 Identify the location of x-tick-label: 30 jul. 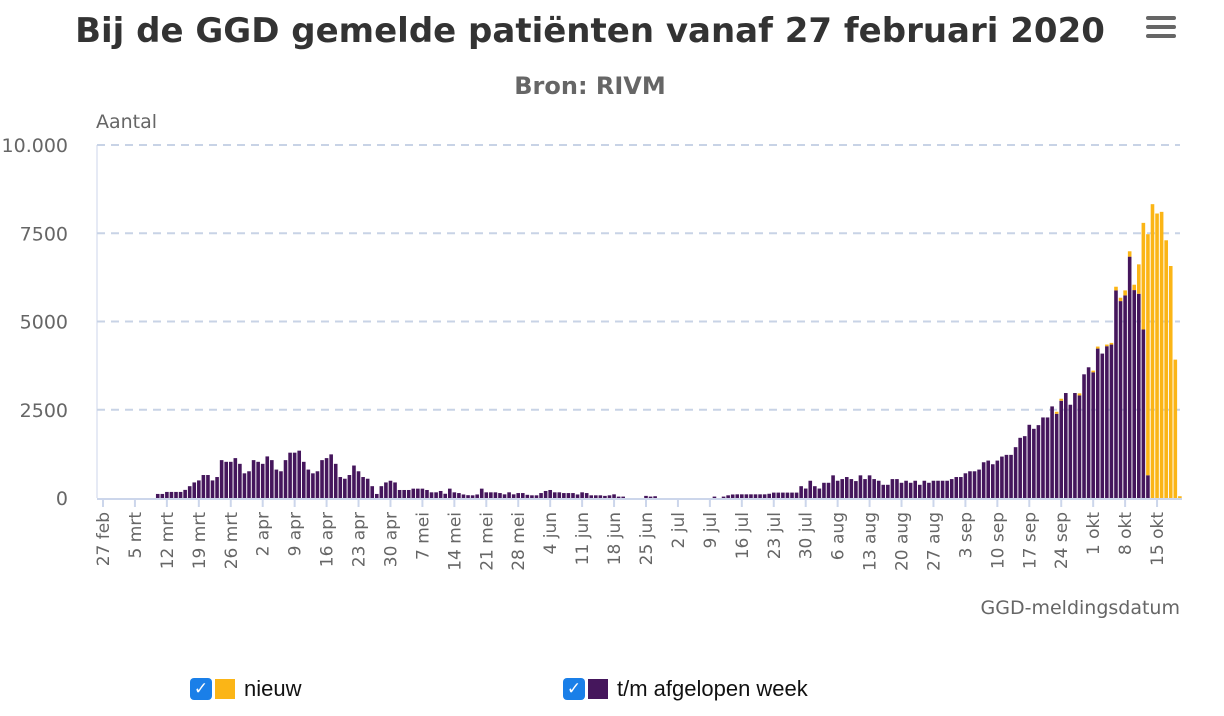
(807, 535).